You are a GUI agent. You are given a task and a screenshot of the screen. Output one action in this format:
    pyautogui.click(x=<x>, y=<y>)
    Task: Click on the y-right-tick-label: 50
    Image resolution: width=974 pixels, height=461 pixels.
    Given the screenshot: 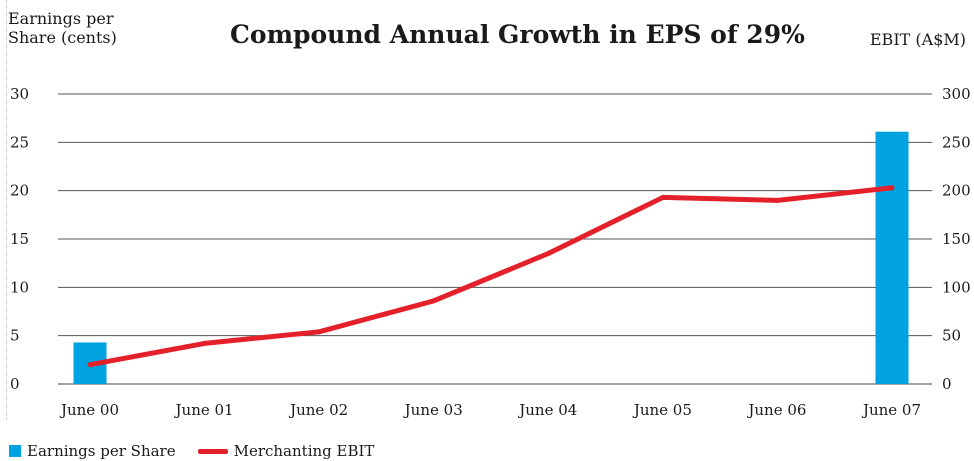 What is the action you would take?
    pyautogui.click(x=951, y=336)
    